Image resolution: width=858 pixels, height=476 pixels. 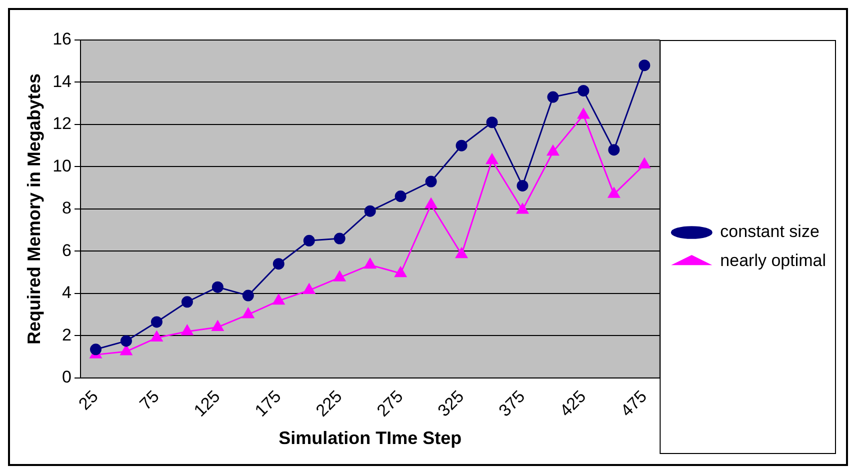 I want to click on x-tick-label: 375, so click(x=512, y=403).